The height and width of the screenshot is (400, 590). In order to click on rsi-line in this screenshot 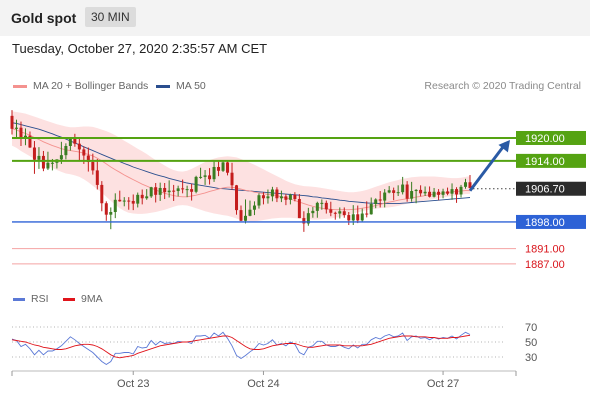, I will do `click(241, 348)`.